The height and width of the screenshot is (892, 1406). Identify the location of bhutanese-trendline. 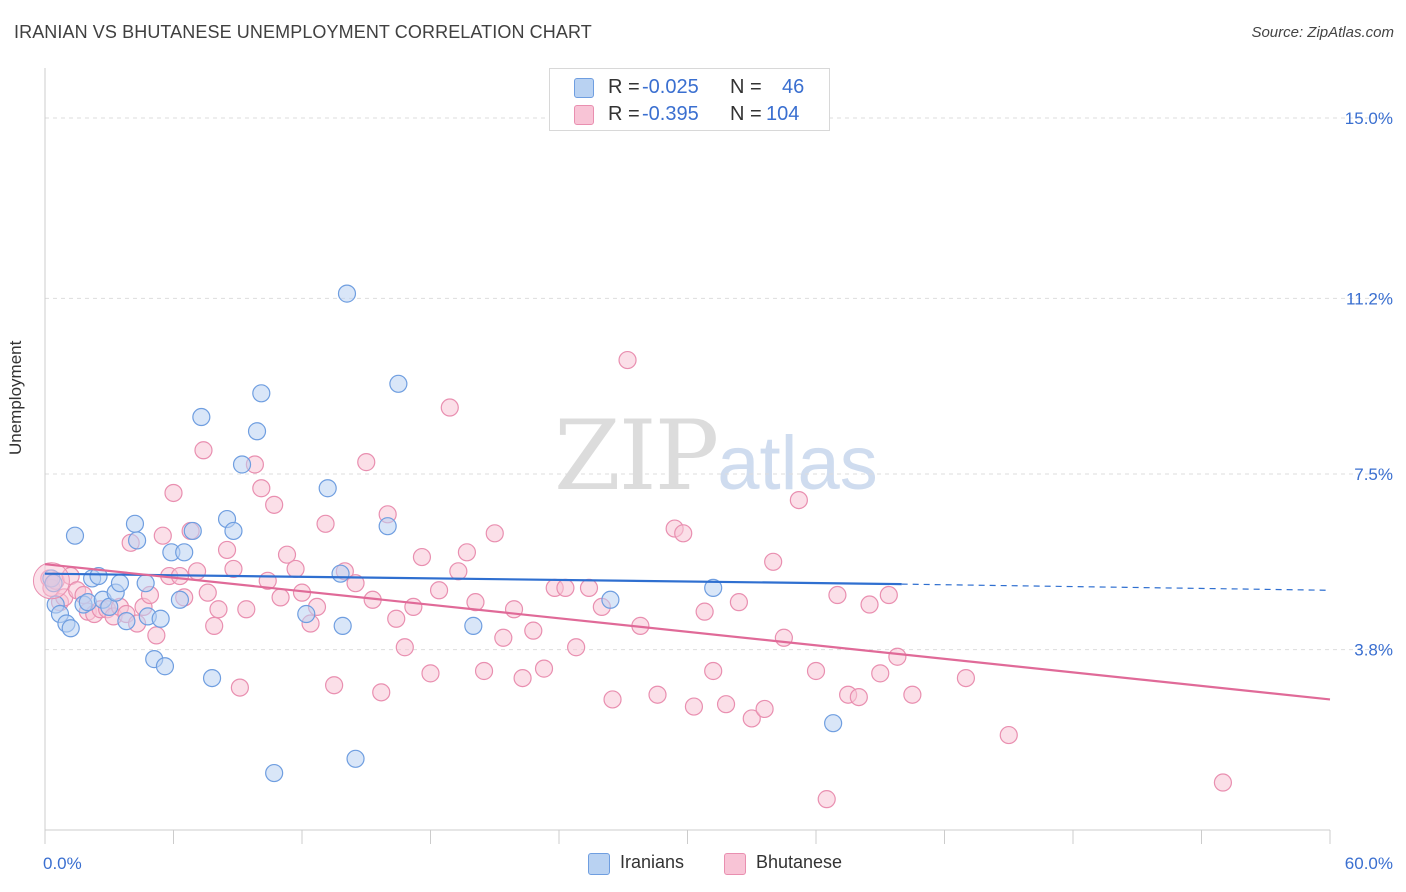
(687, 632).